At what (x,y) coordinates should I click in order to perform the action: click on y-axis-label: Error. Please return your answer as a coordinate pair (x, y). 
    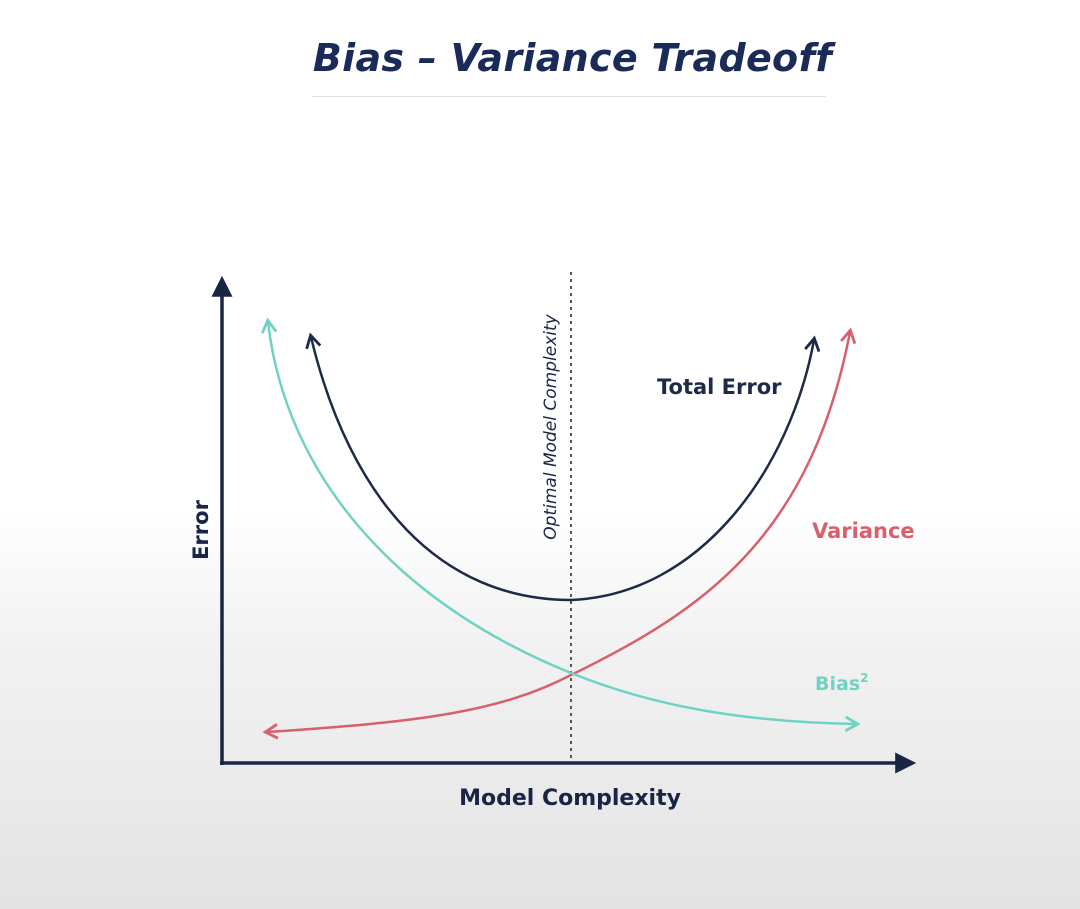
    Looking at the image, I should click on (201, 529).